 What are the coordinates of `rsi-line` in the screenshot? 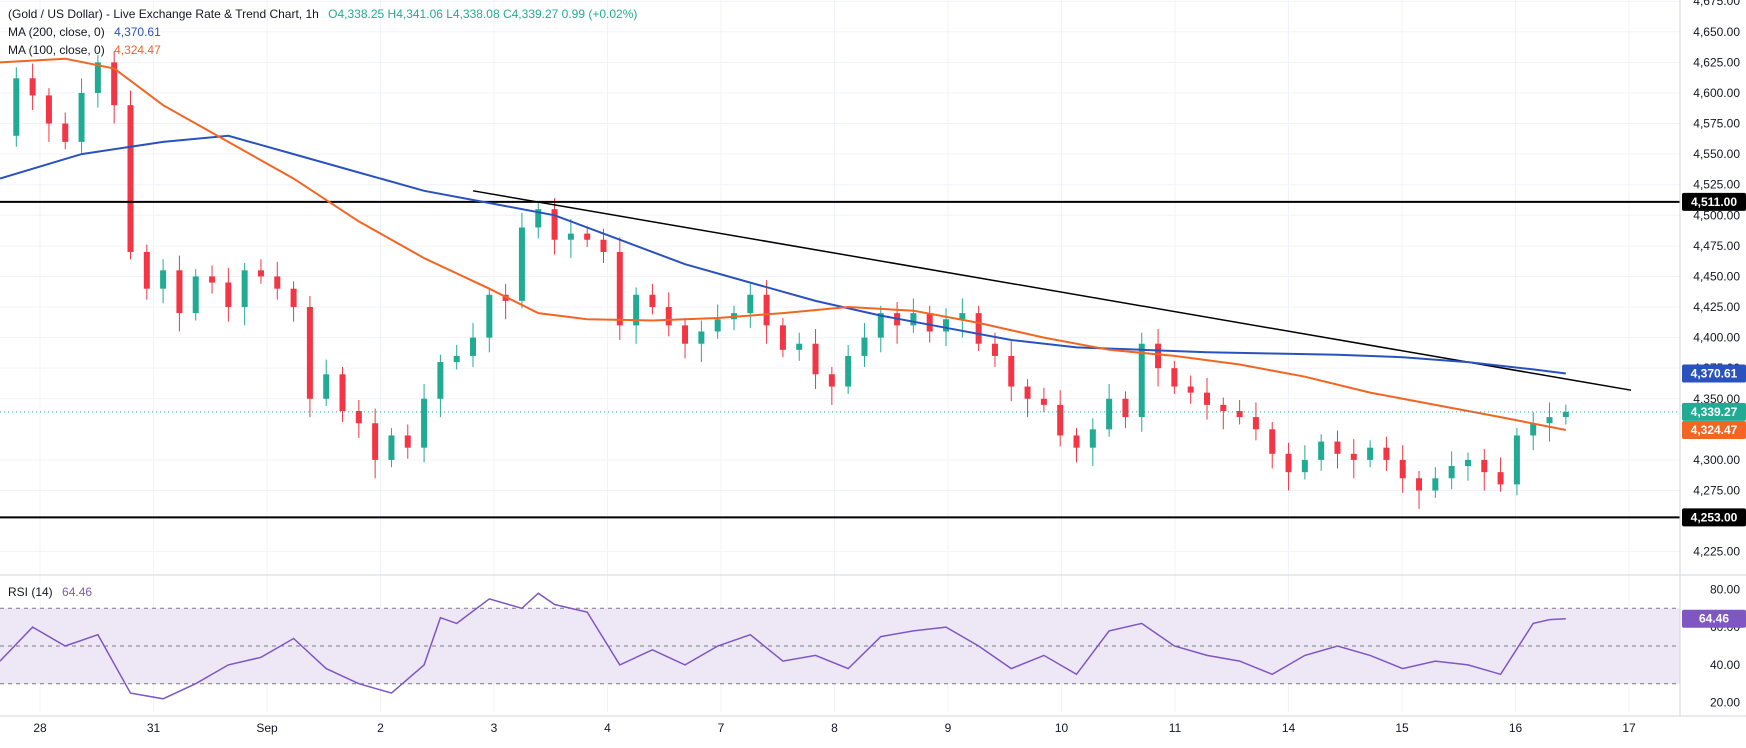 It's located at (783, 646).